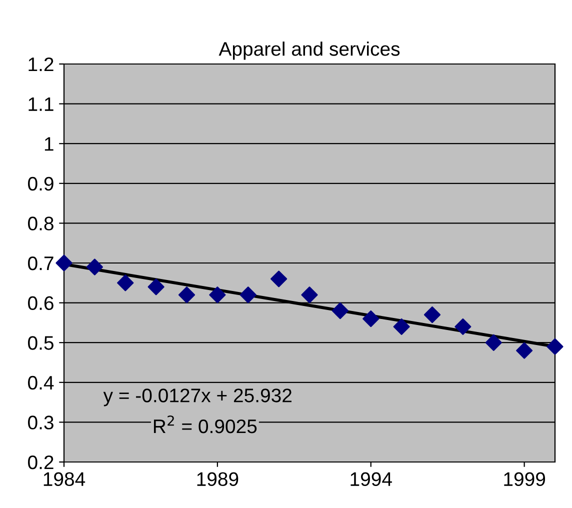 Image resolution: width=572 pixels, height=508 pixels. What do you see at coordinates (371, 479) in the screenshot?
I see `x-tick-label: 1994` at bounding box center [371, 479].